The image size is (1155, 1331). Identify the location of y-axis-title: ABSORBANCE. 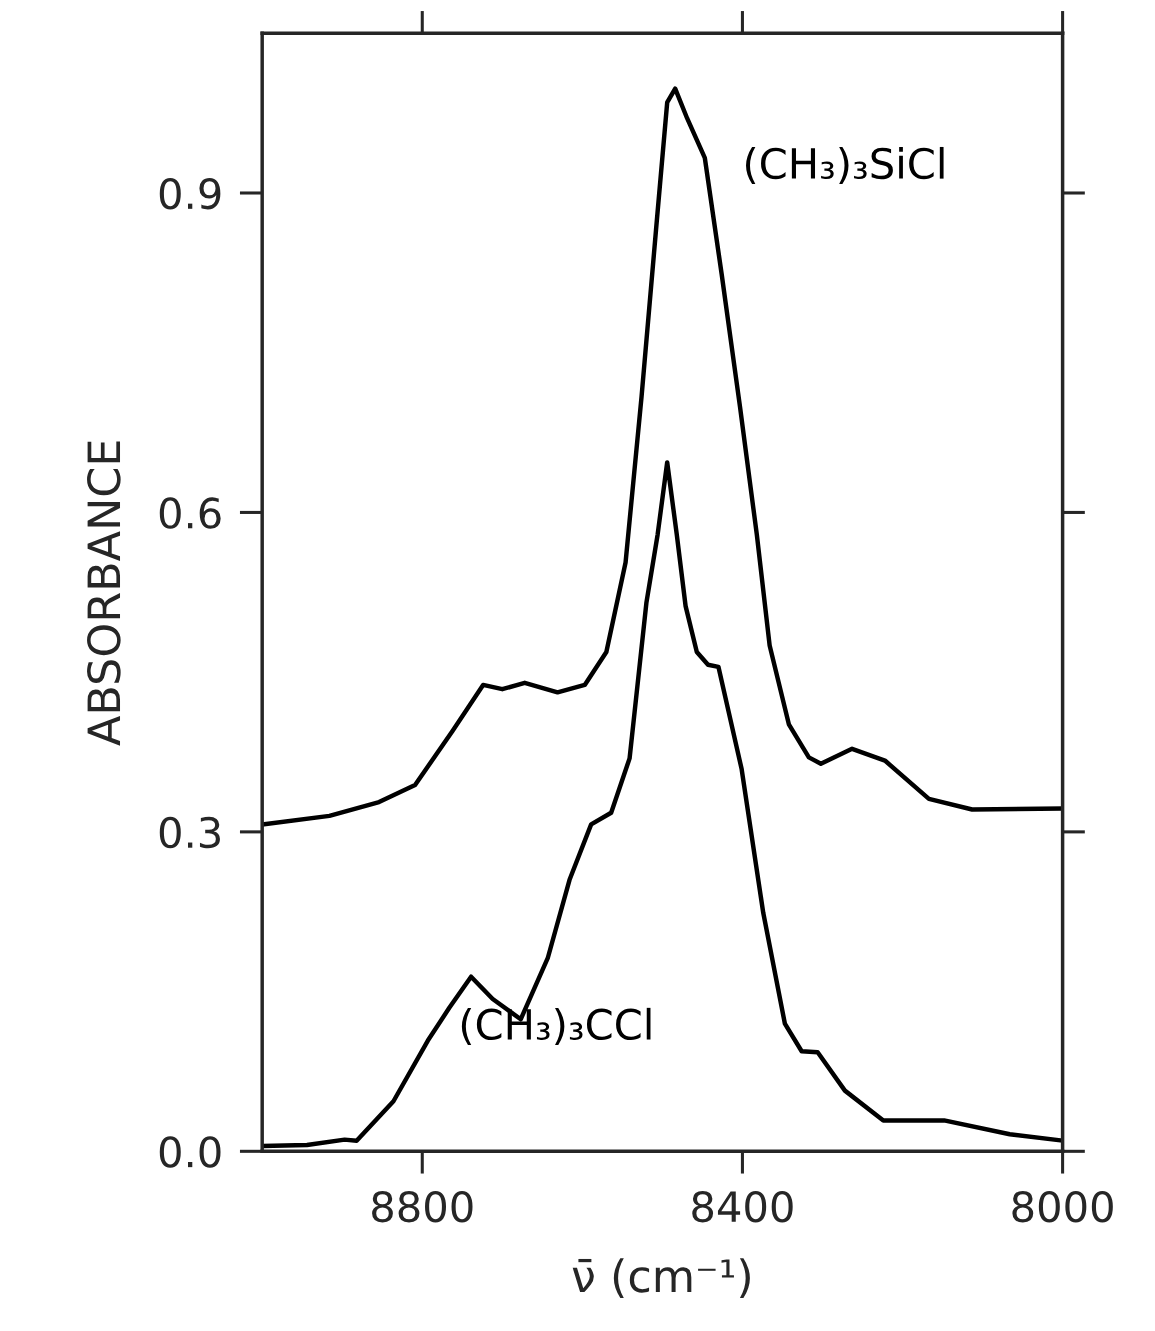
(104, 593).